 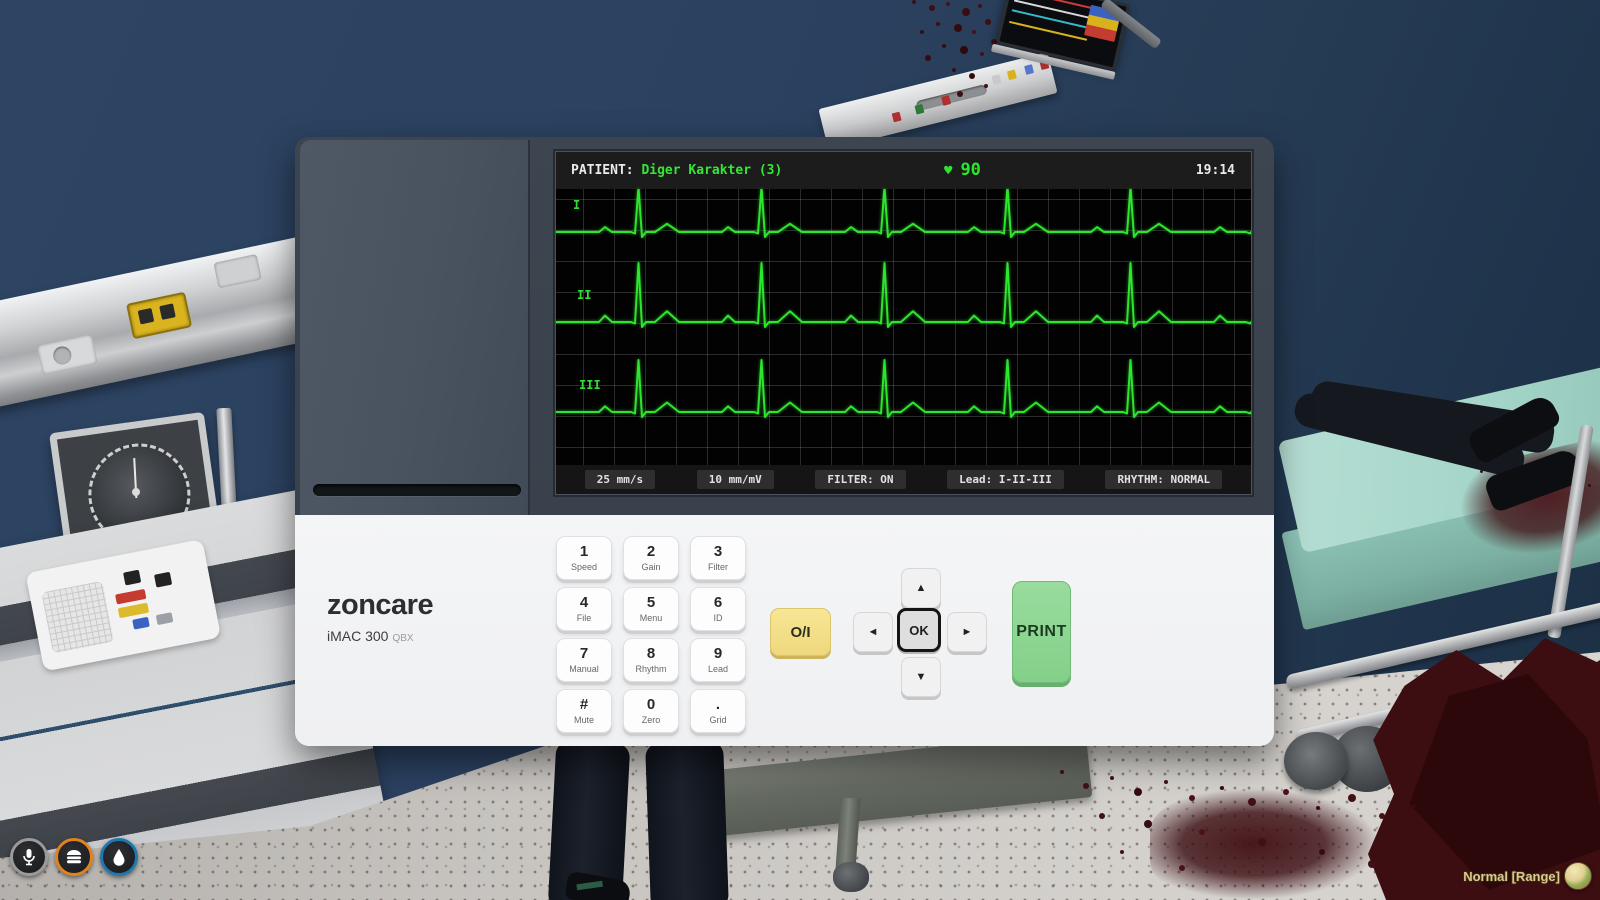 I want to click on blood-specks-wall, so click(x=914, y=2).